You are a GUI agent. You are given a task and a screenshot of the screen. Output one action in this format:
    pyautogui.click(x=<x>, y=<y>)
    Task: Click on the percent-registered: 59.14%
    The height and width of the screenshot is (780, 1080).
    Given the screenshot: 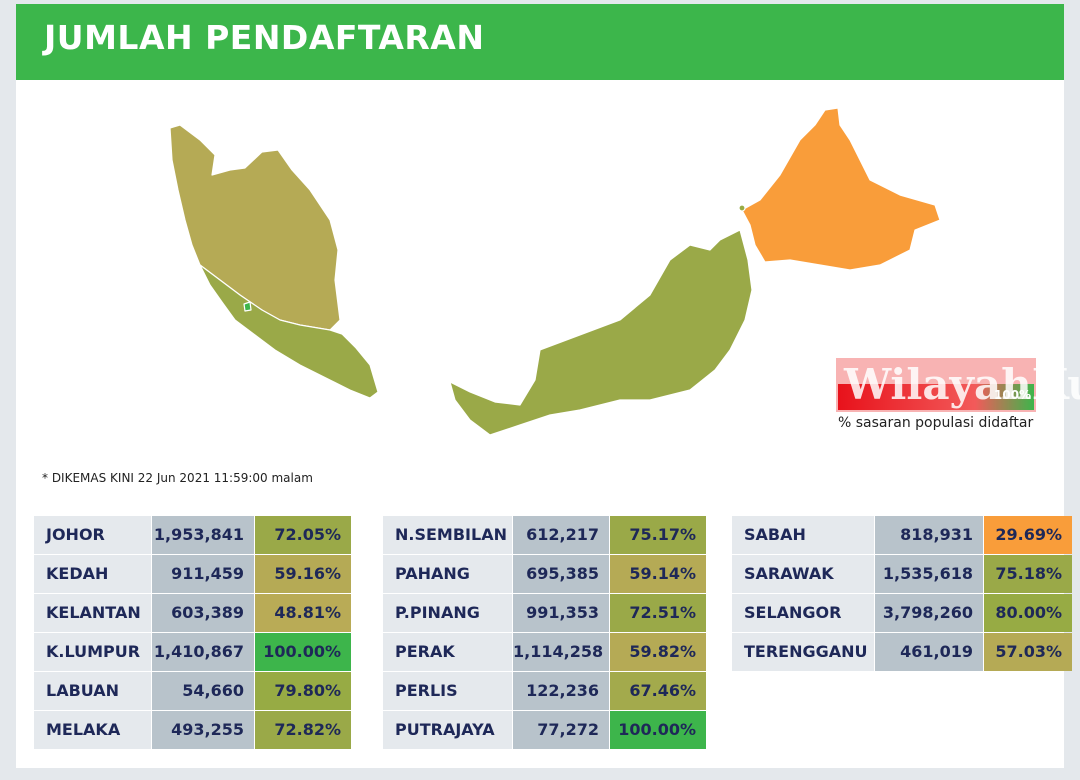 What is the action you would take?
    pyautogui.click(x=658, y=574)
    